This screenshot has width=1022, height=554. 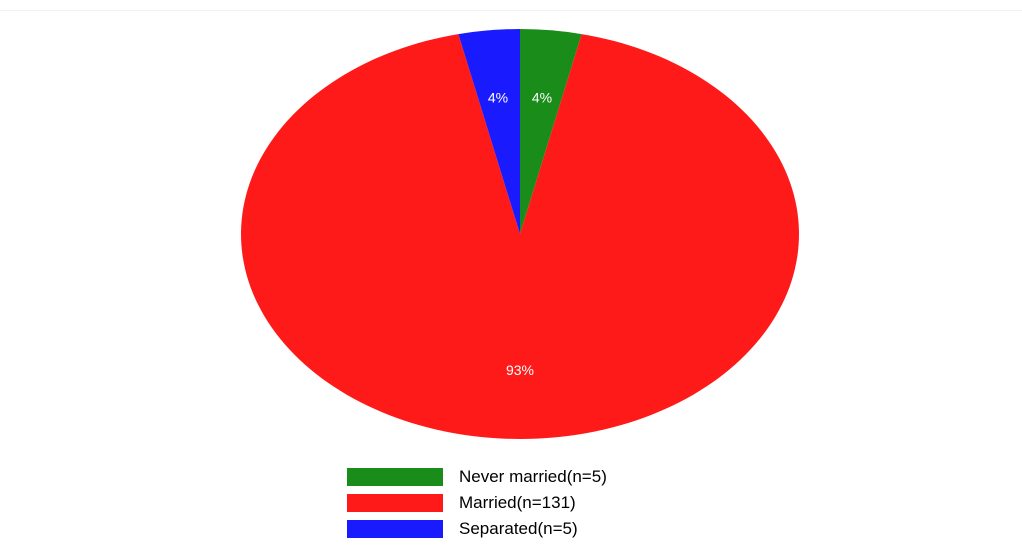 I want to click on slice-label-never-married: 4%, so click(x=542, y=97).